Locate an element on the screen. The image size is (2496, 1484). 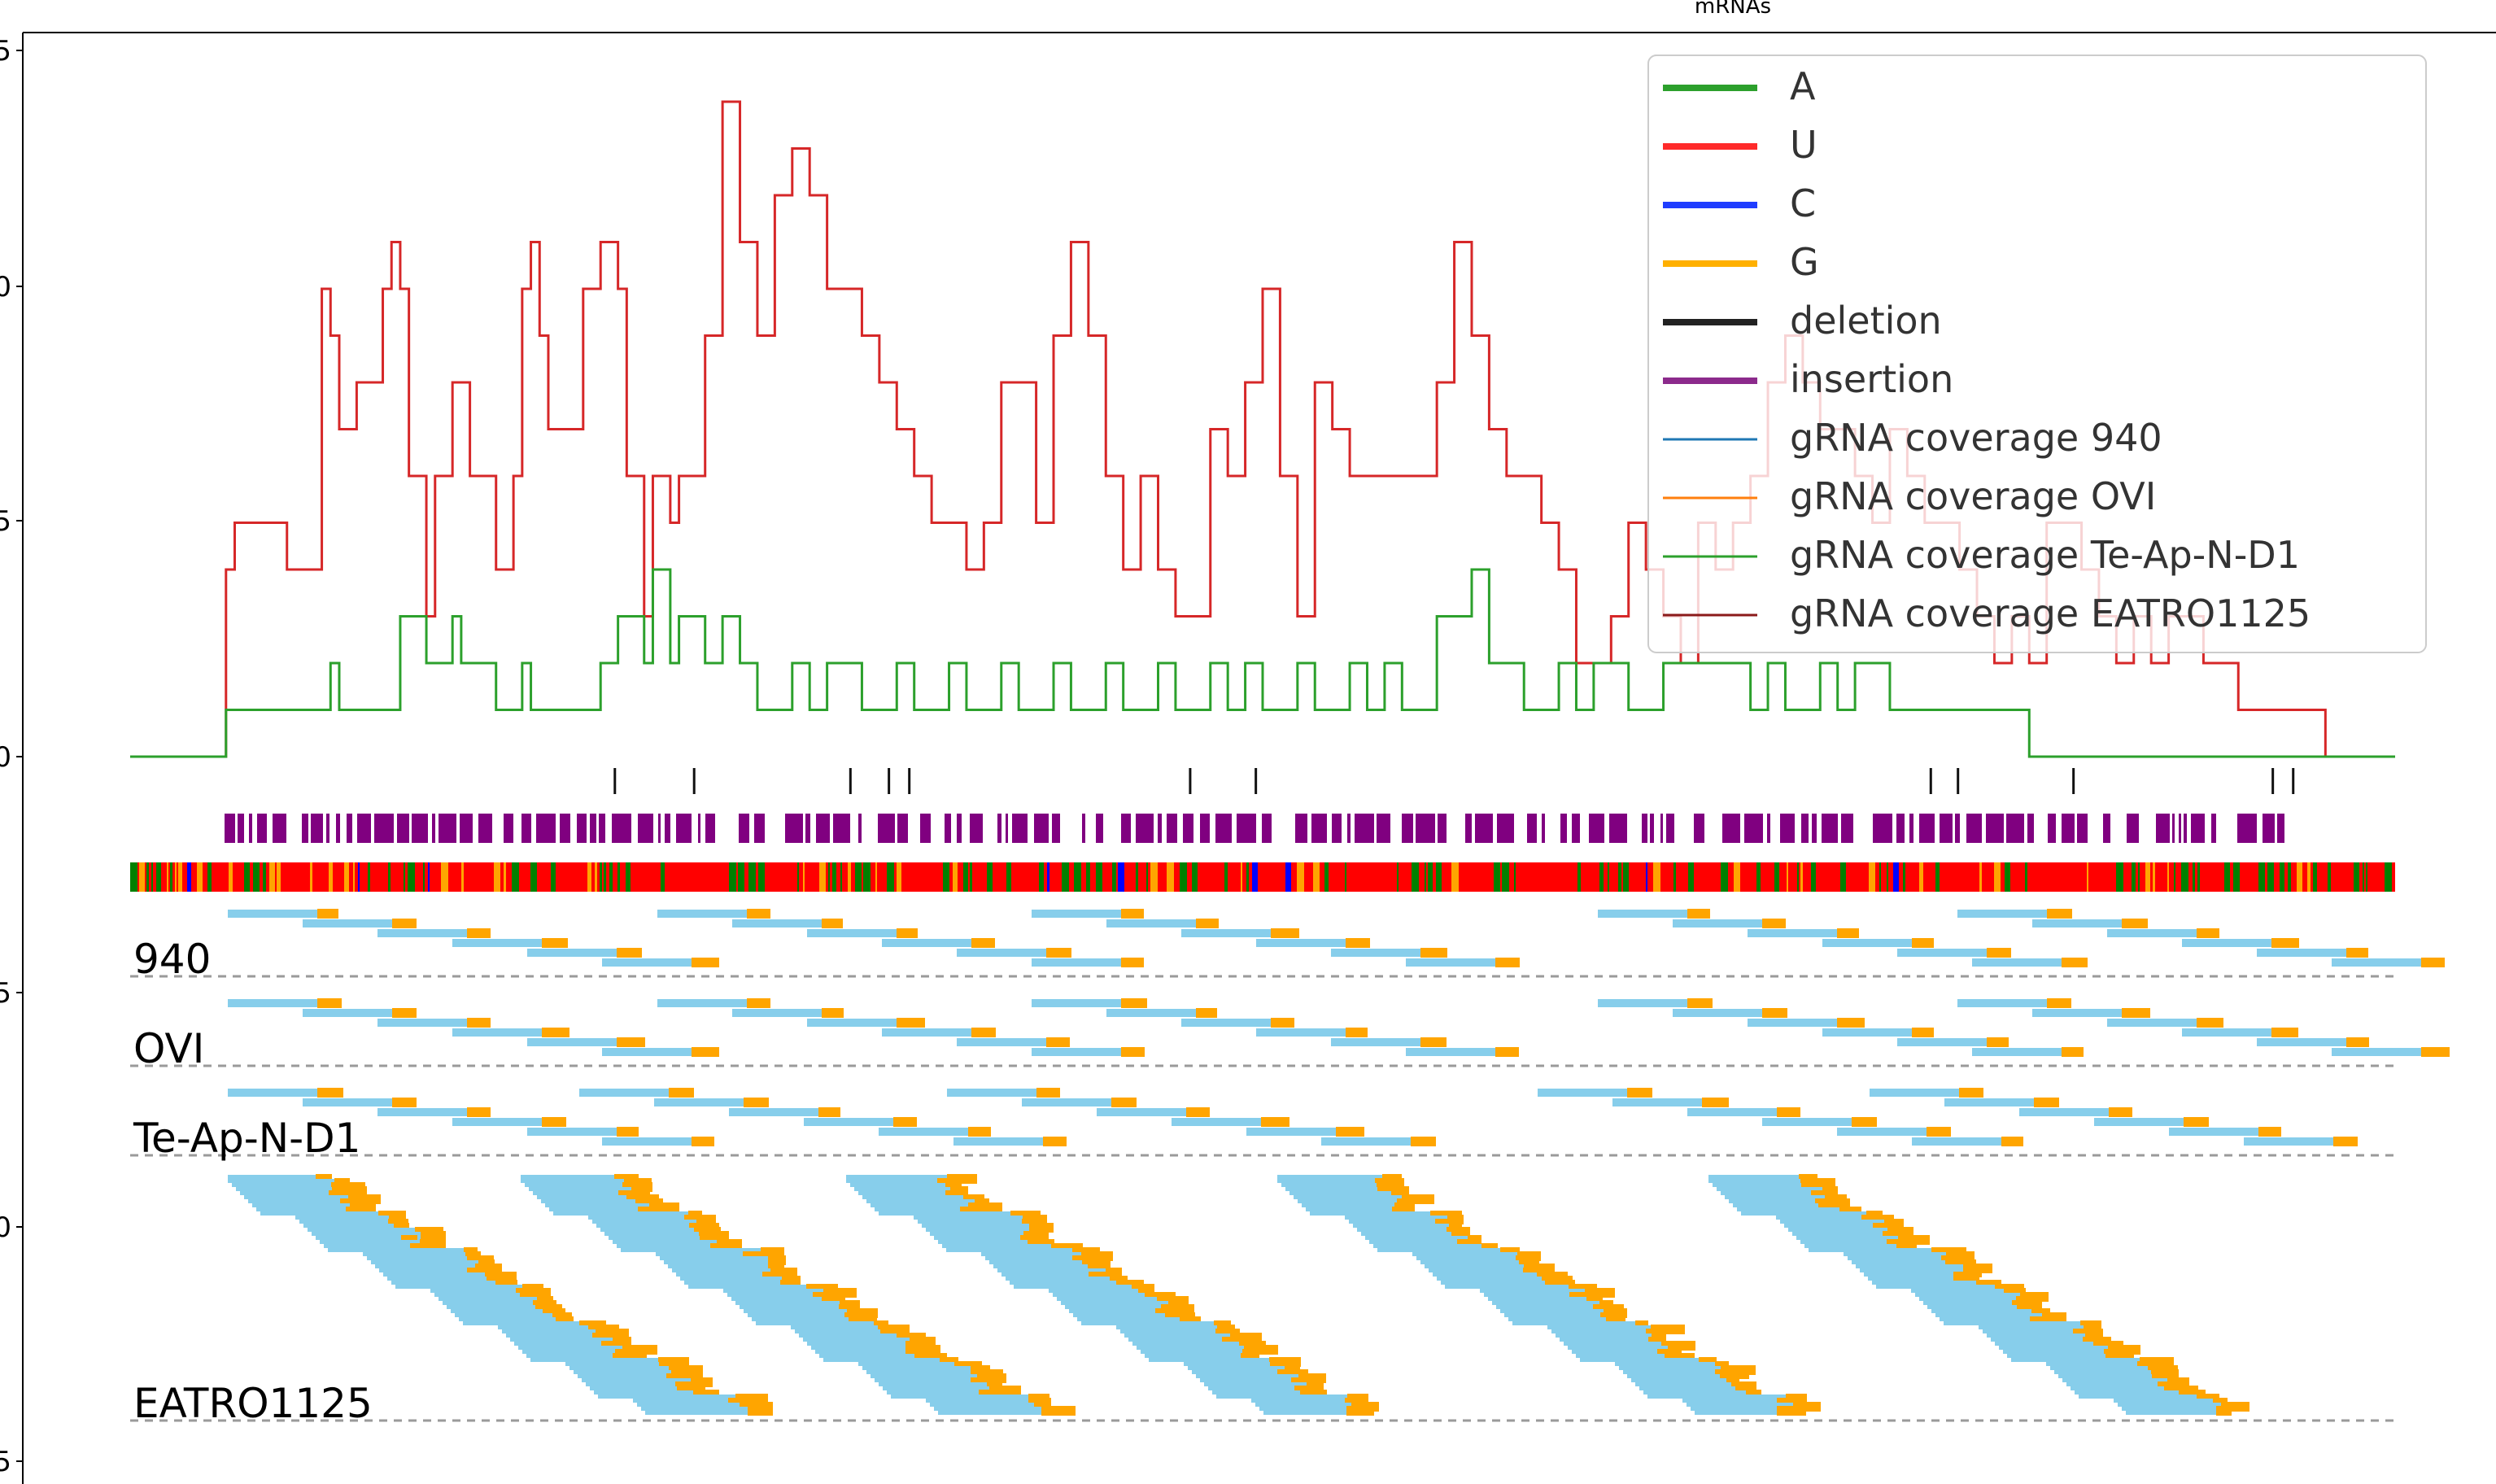
track-label-940: 940 is located at coordinates (172, 960).